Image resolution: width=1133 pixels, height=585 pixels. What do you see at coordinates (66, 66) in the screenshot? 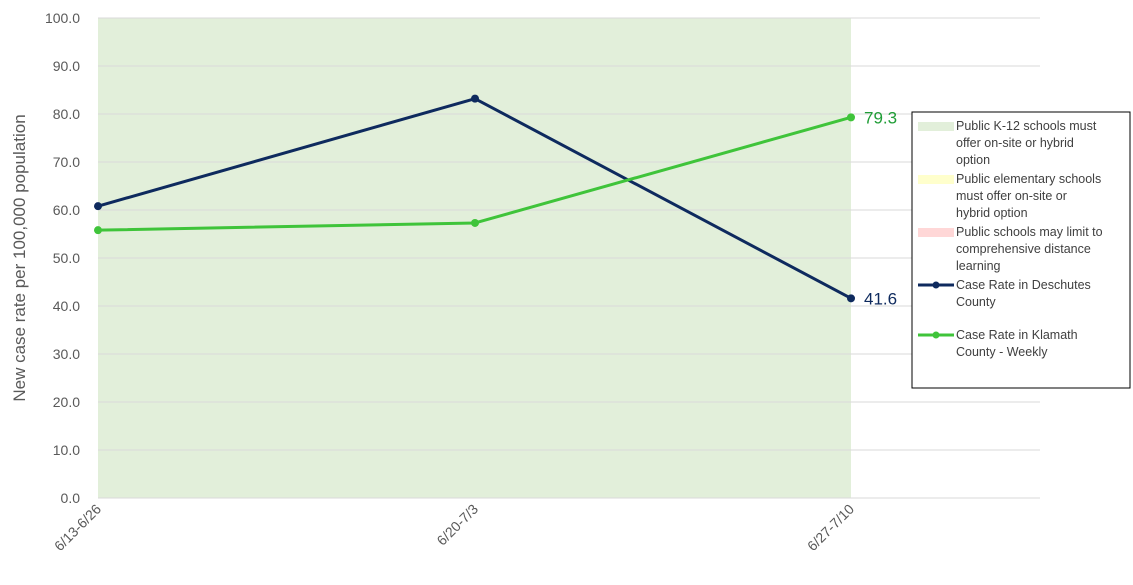
I see `y-tick-label: 90.0` at bounding box center [66, 66].